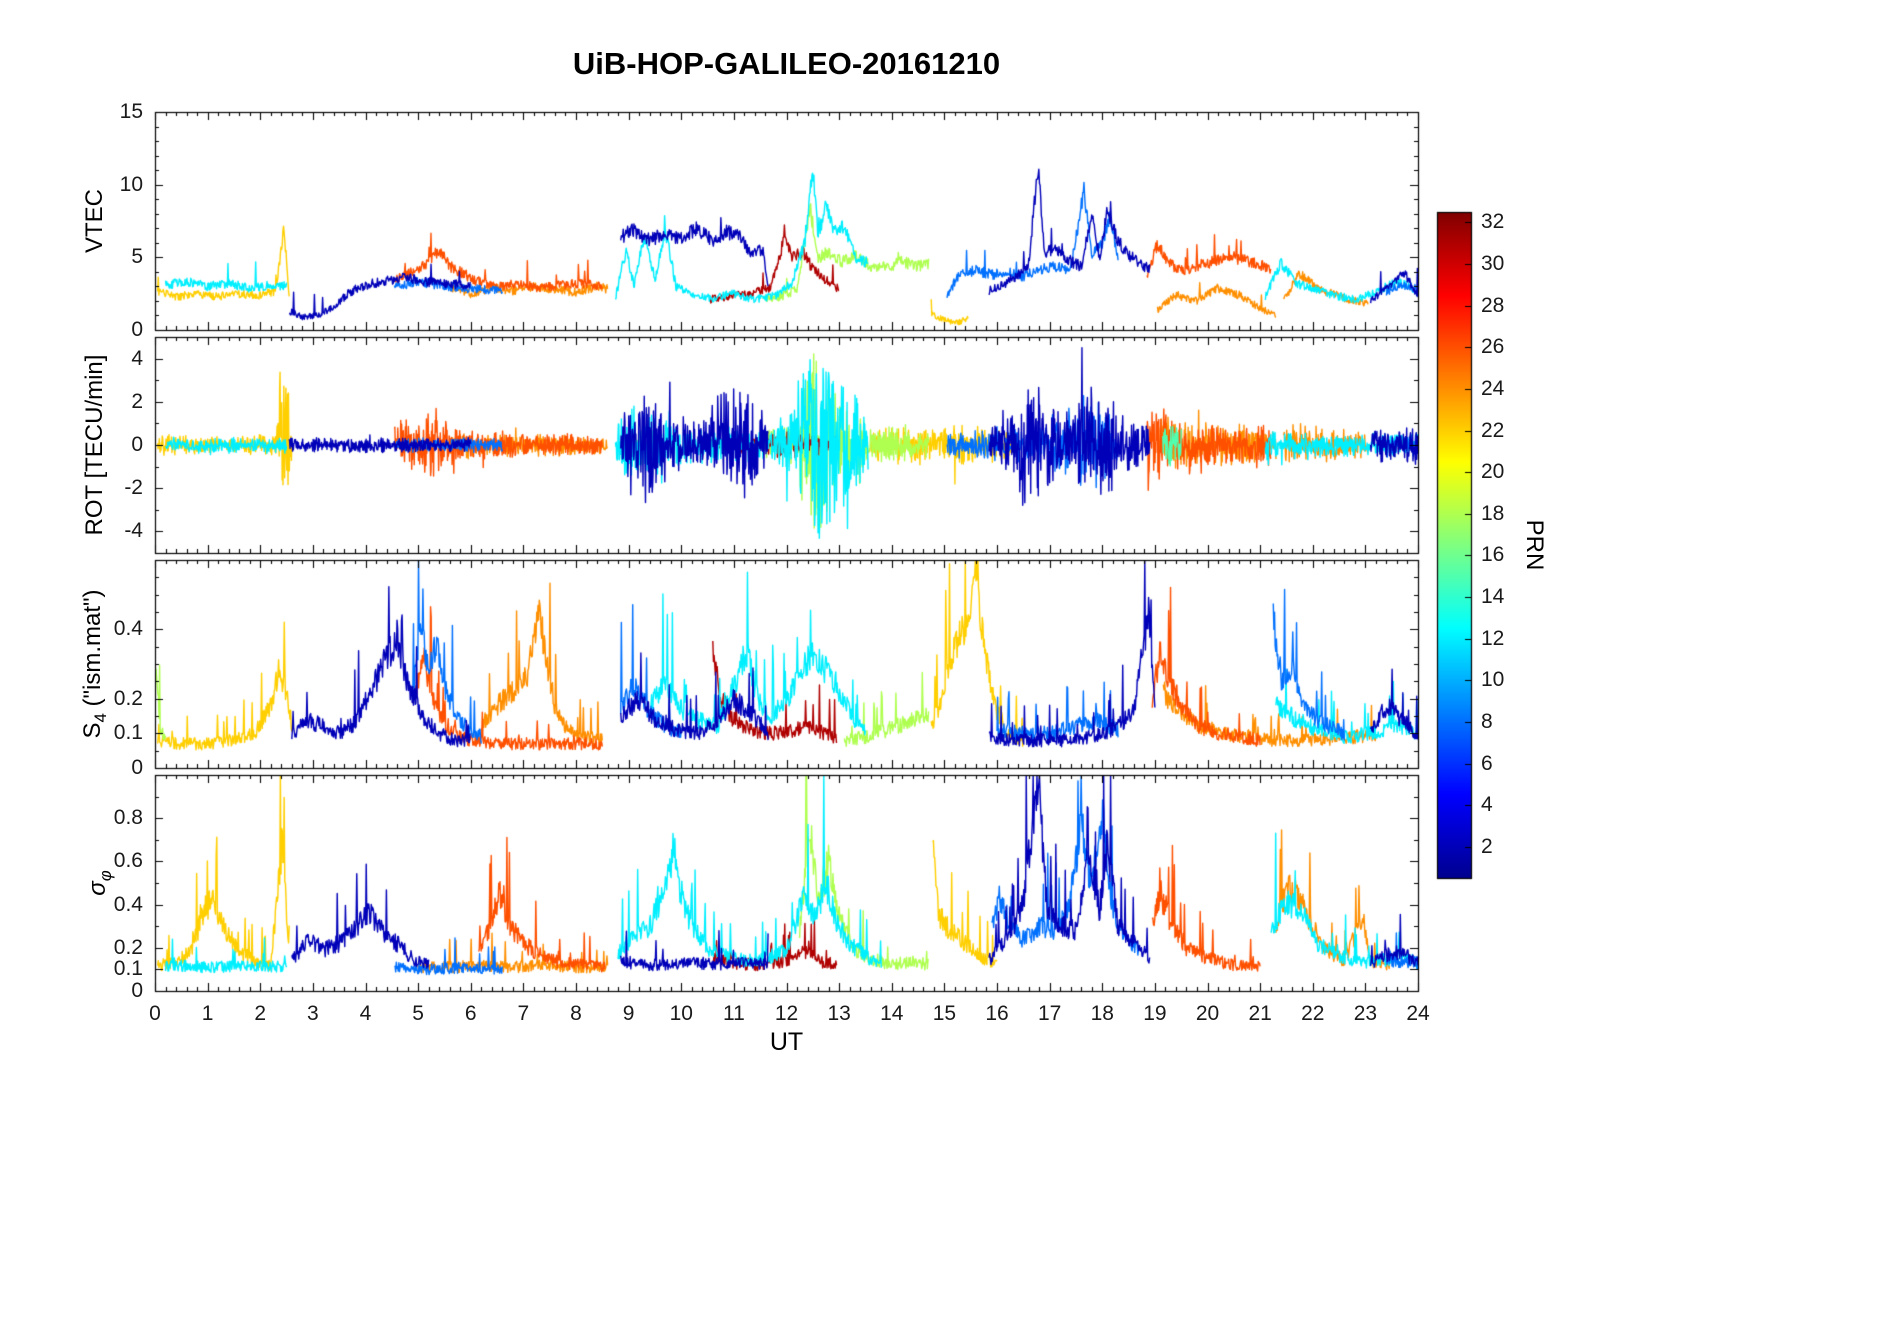  I want to click on colorbar-tick-label: 24, so click(1493, 388).